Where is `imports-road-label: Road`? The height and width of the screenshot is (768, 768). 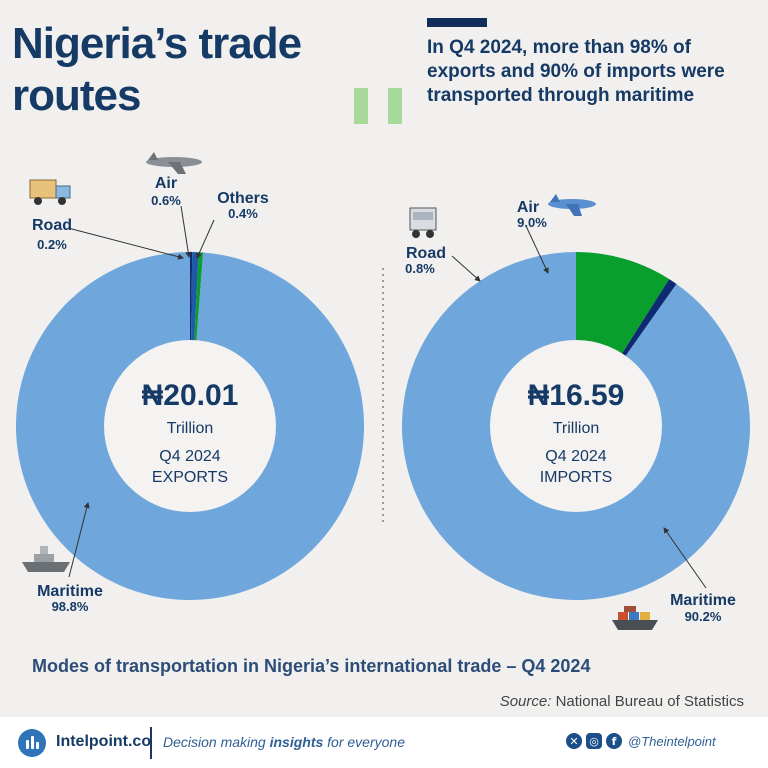 imports-road-label: Road is located at coordinates (426, 253).